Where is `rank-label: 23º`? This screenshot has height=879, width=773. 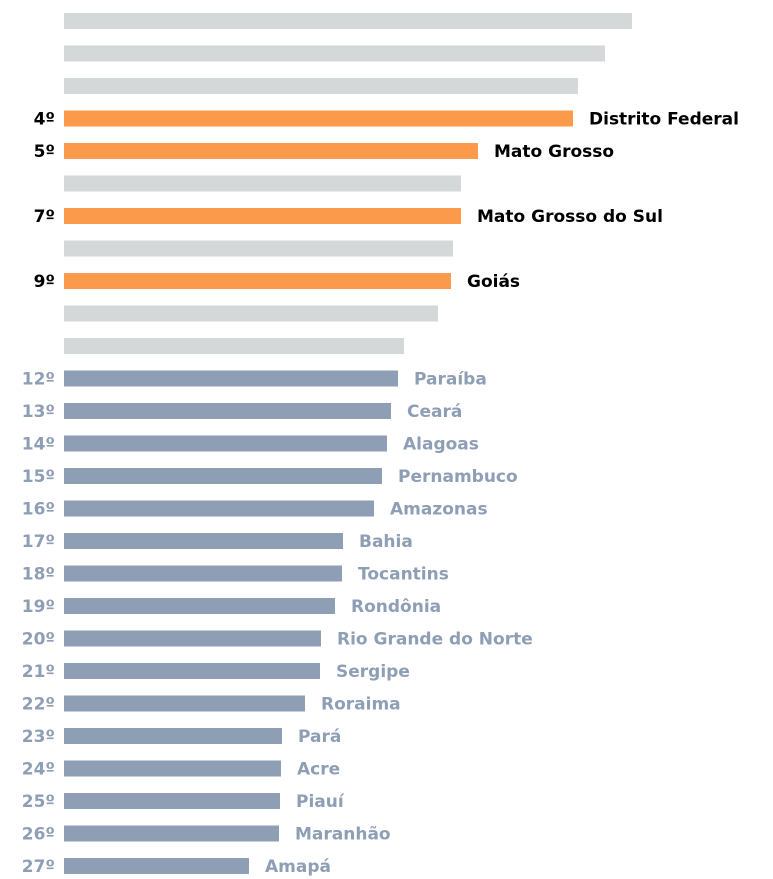 rank-label: 23º is located at coordinates (38, 737).